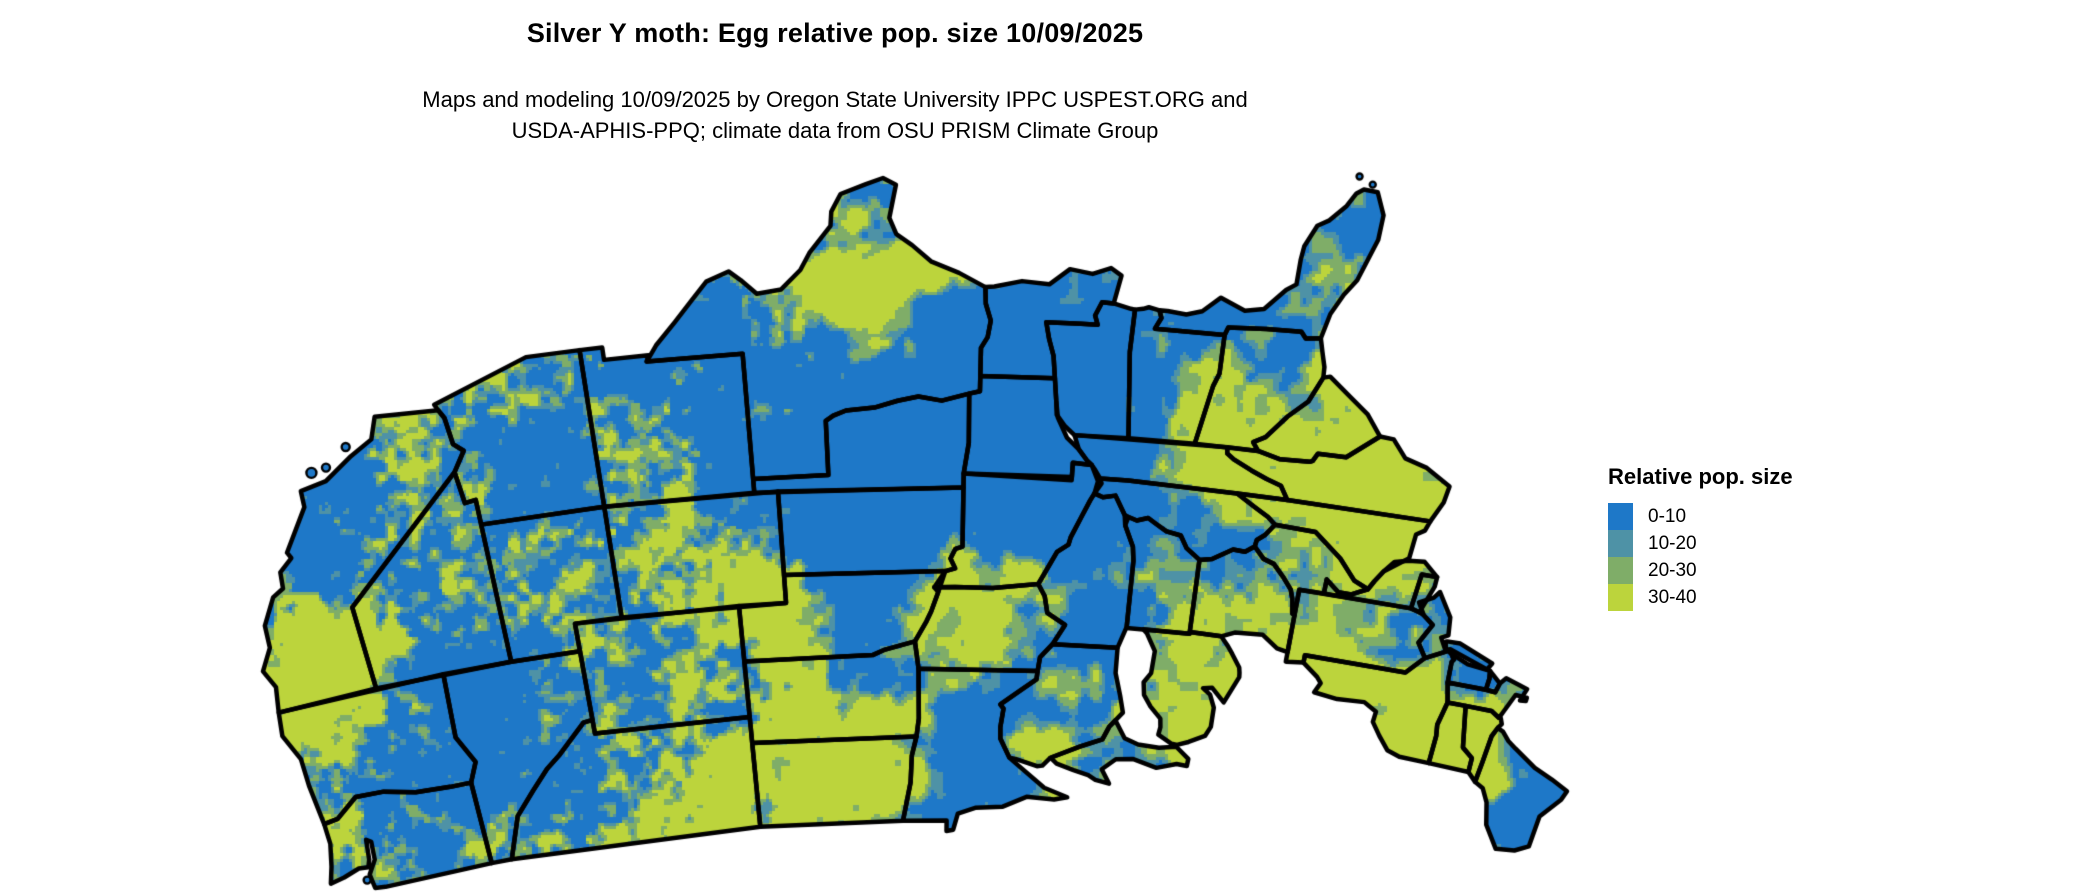 Image resolution: width=2100 pixels, height=892 pixels. What do you see at coordinates (1672, 543) in the screenshot?
I see `legend-label: 10-20` at bounding box center [1672, 543].